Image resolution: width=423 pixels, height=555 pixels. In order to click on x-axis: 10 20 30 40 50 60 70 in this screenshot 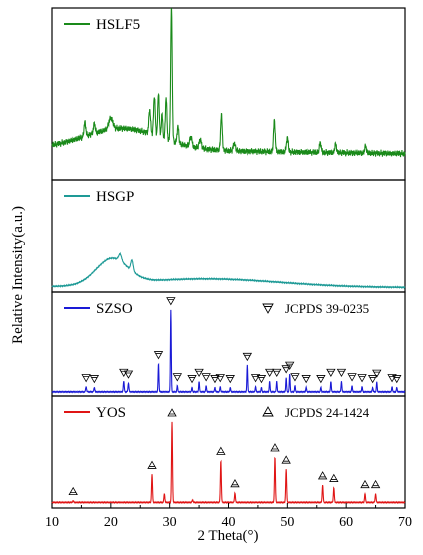, I will do `click(228, 516)`.